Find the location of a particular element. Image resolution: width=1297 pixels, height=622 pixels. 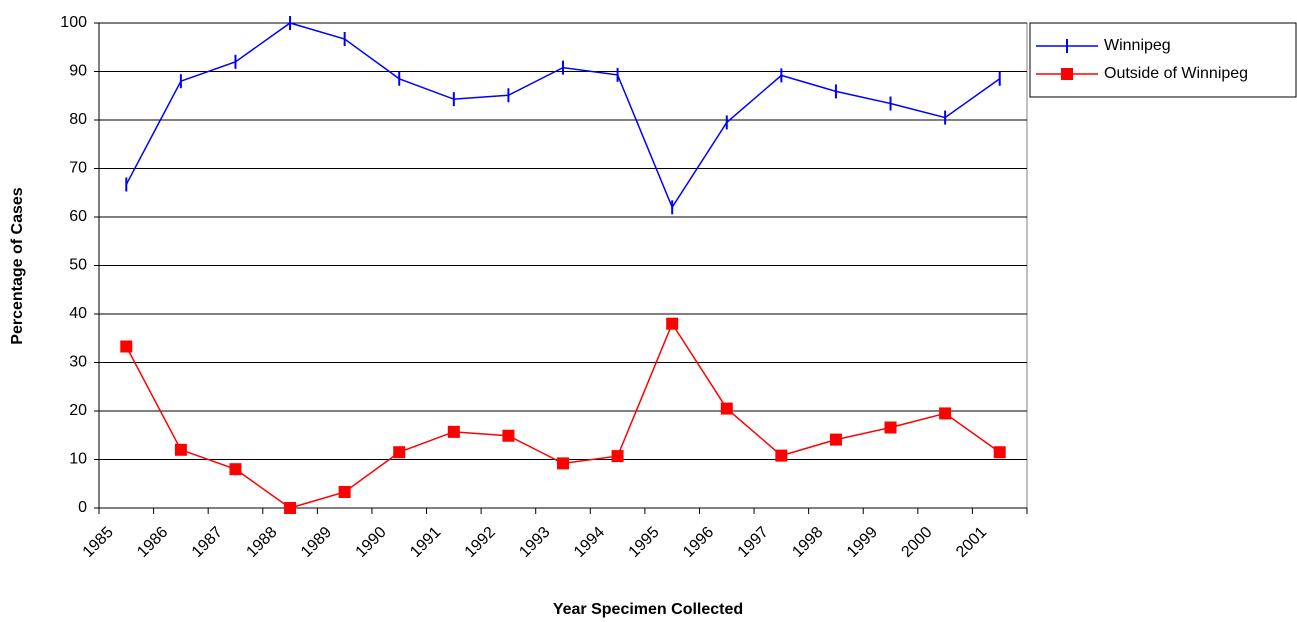

x-tick-label: 1992 is located at coordinates (480, 542).